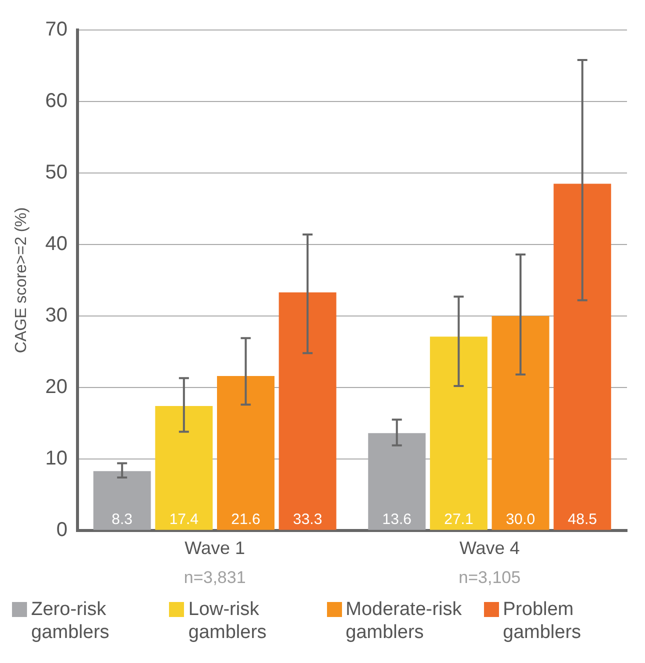 Image resolution: width=645 pixels, height=663 pixels. Describe the element at coordinates (56, 243) in the screenshot. I see `y-tick-label: 40` at that location.